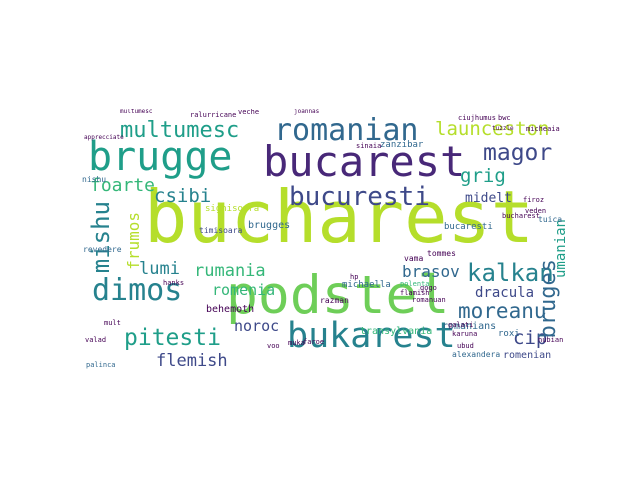 This screenshot has width=640, height=480. Describe the element at coordinates (102, 249) in the screenshot. I see `word-revedere: revedere` at that location.